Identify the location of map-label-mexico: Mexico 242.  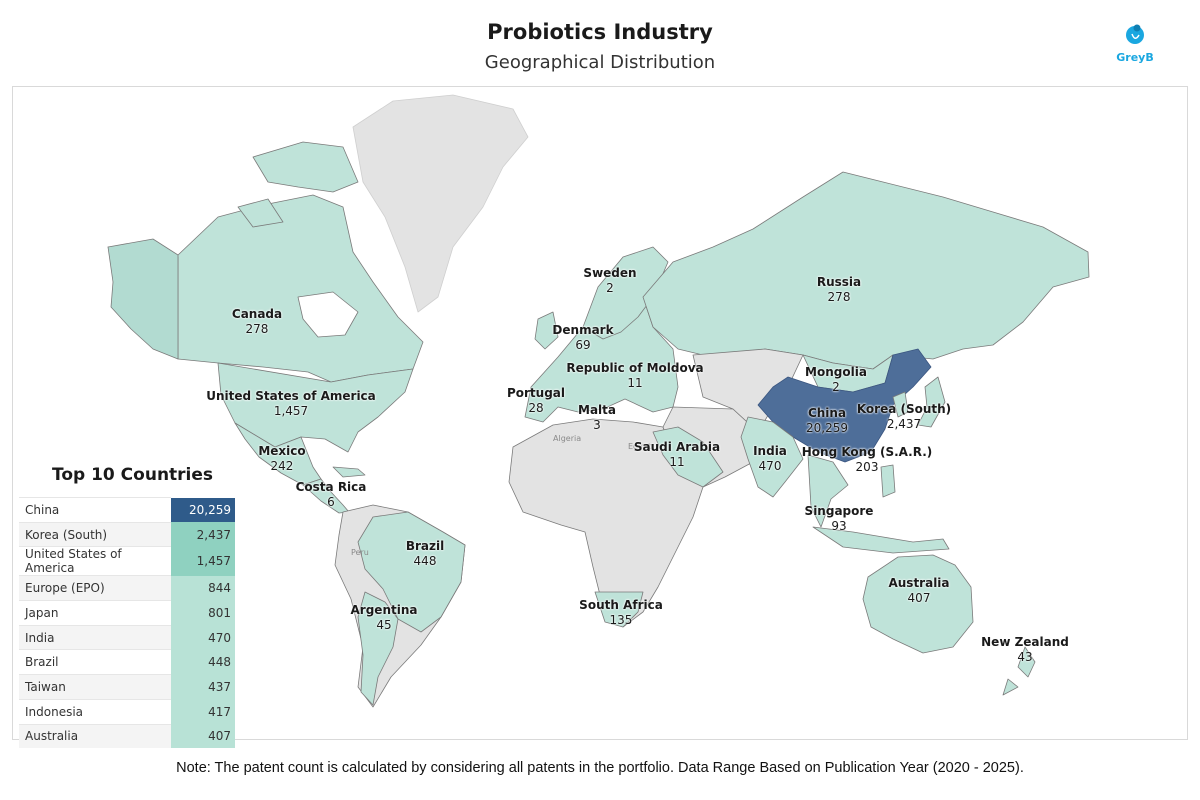
(282, 458).